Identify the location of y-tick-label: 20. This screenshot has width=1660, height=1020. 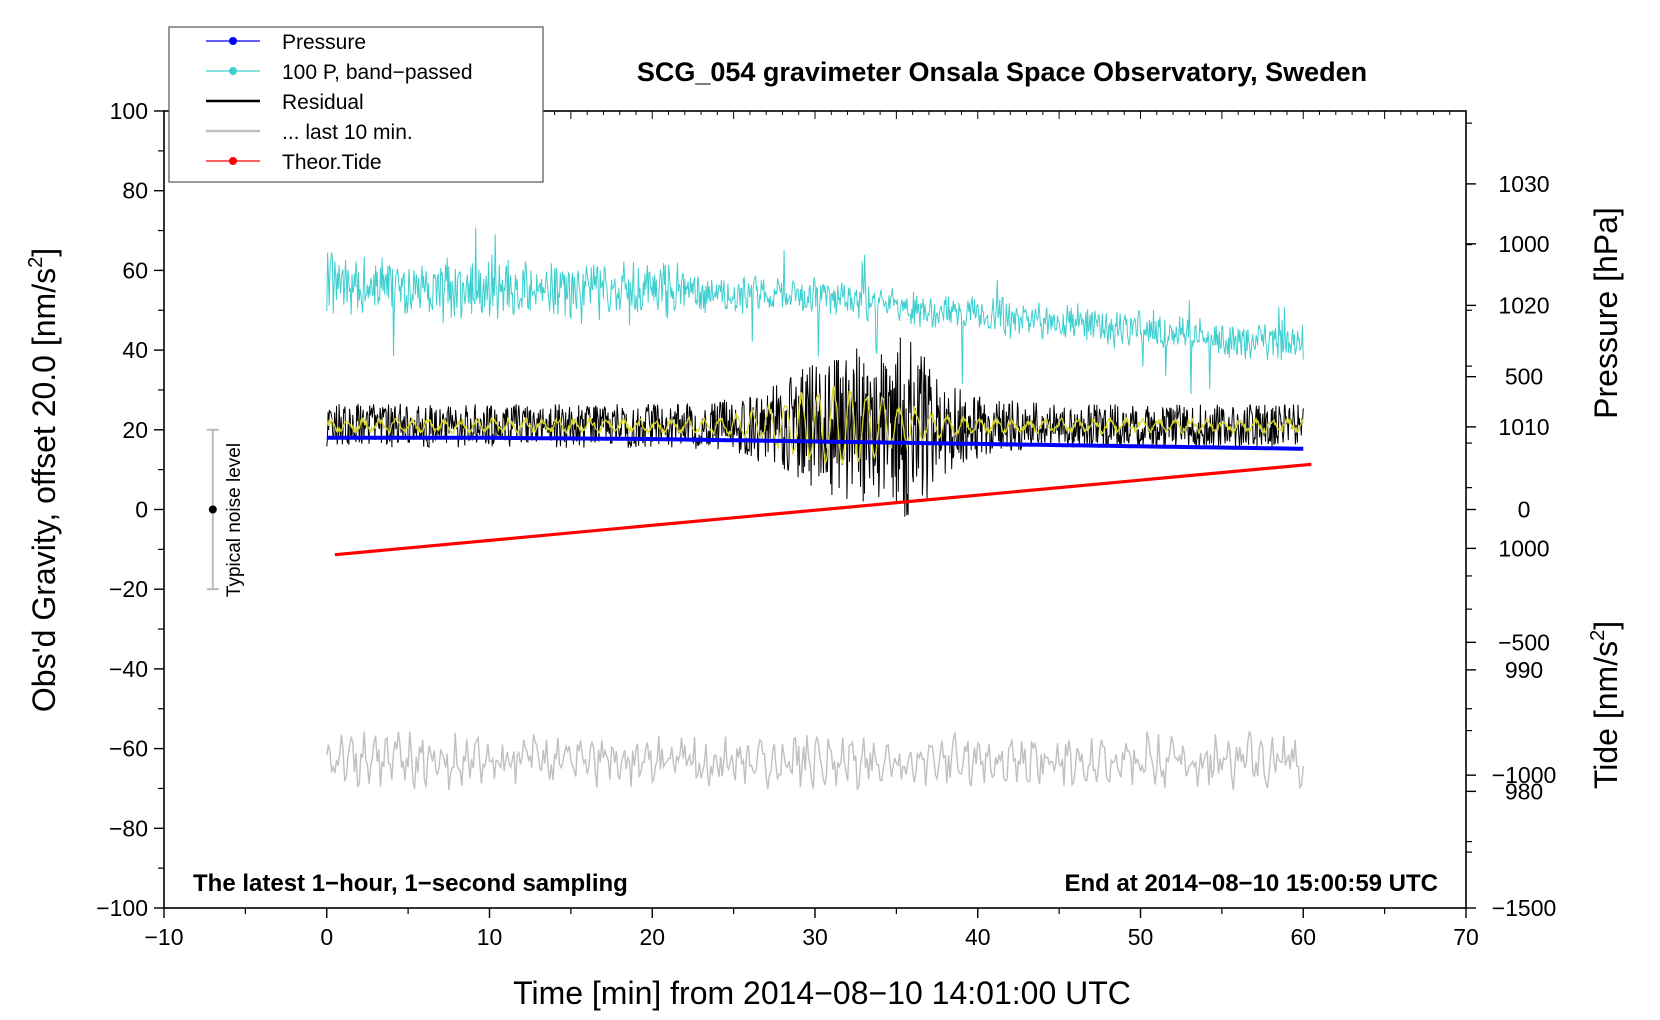
(135, 430).